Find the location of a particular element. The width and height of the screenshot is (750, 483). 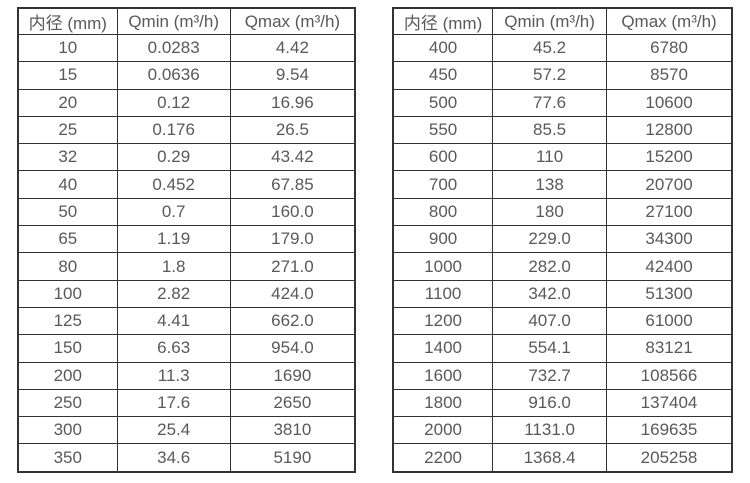

table-cell: 916.0 is located at coordinates (550, 403).